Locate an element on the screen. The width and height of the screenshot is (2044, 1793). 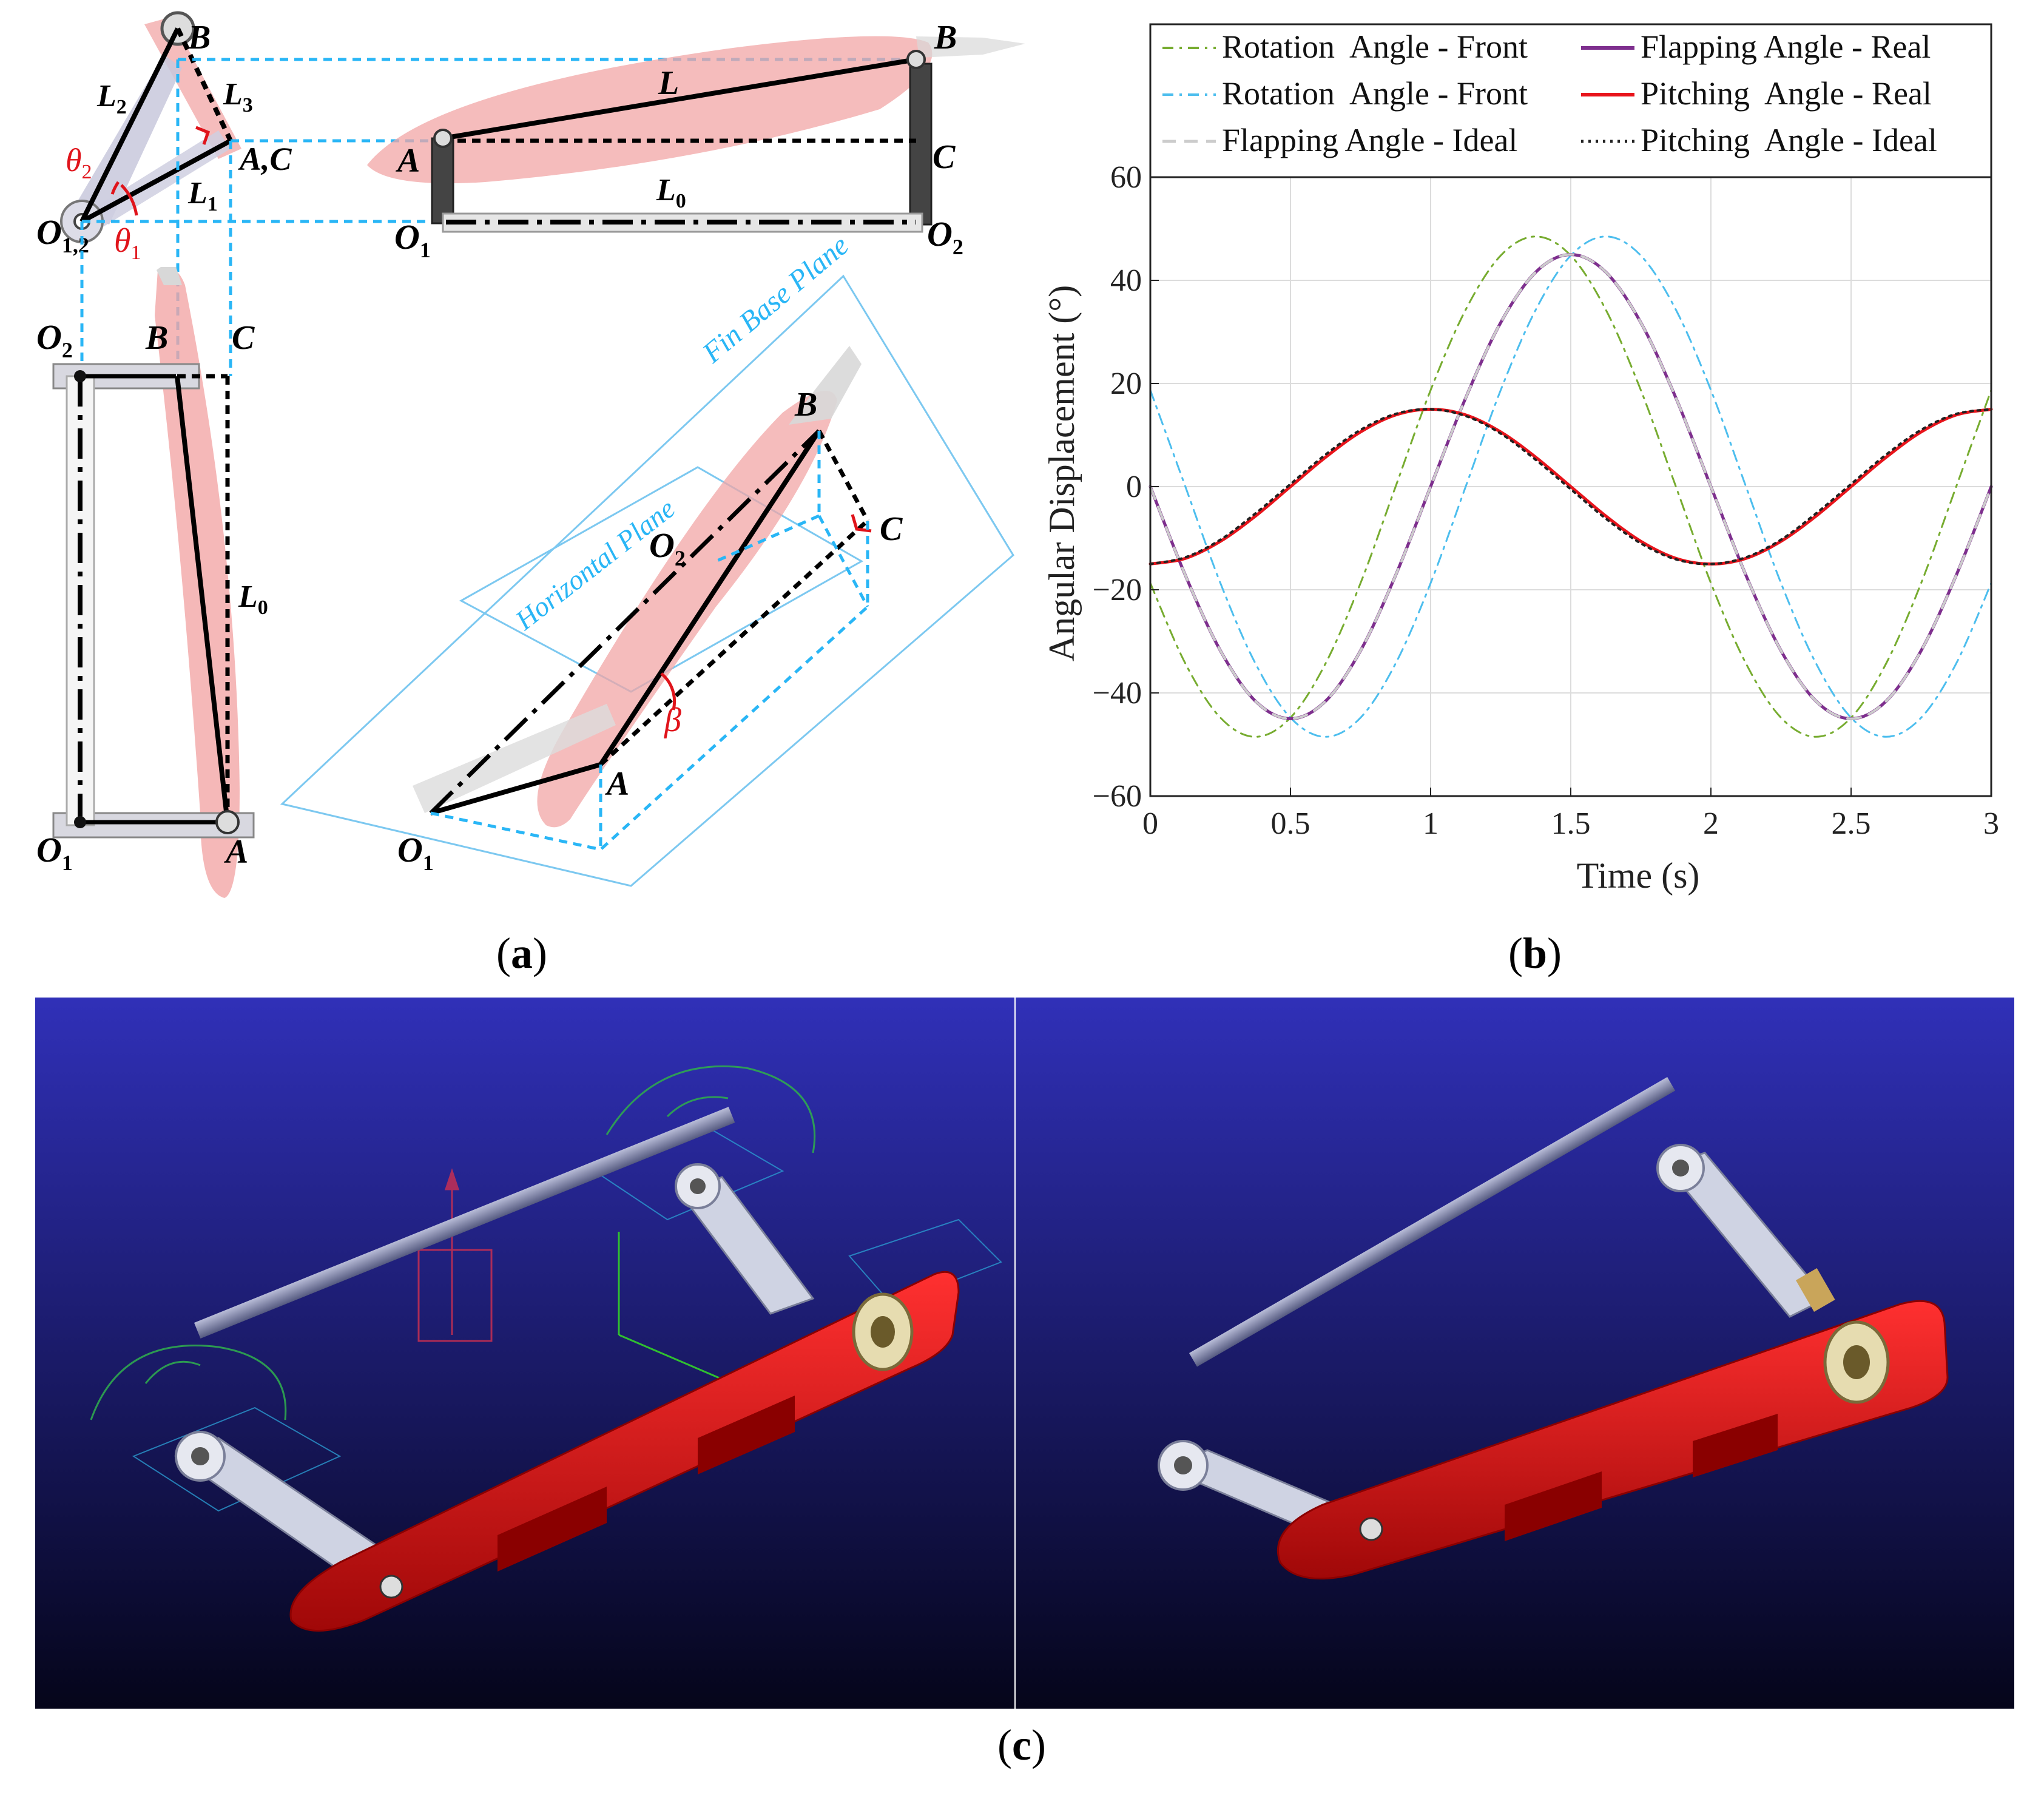
fin-right is located at coordinates (1613, 1440).